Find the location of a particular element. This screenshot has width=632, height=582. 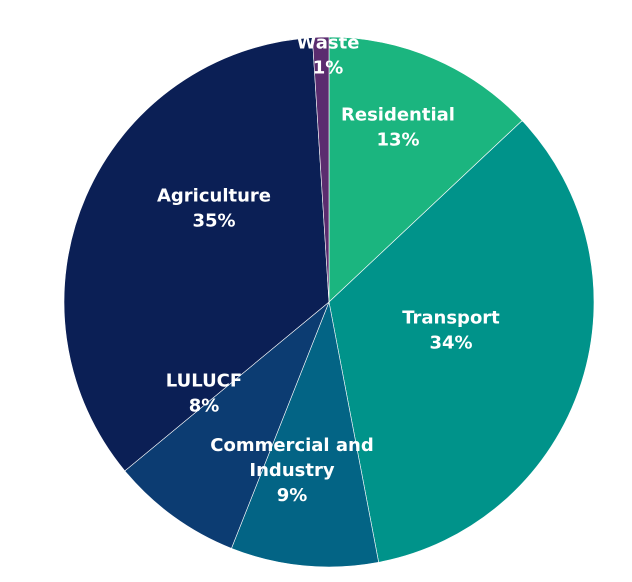

slice-name-label: Transport is located at coordinates (451, 318).